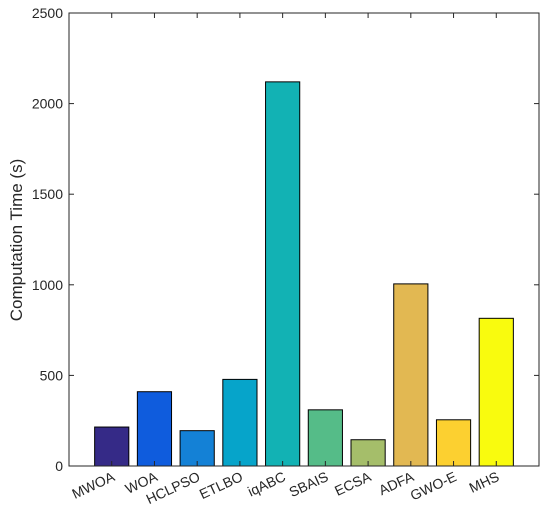 This screenshot has width=550, height=532. What do you see at coordinates (221, 485) in the screenshot?
I see `x-tick-label: ETLBO` at bounding box center [221, 485].